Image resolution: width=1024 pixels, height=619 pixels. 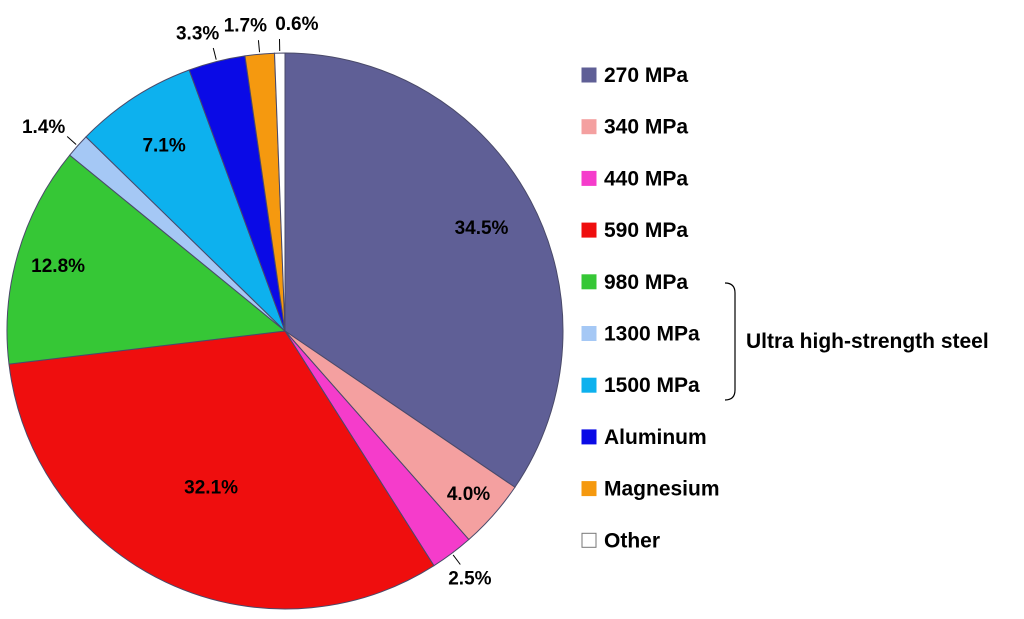 What do you see at coordinates (211, 488) in the screenshot?
I see `data-label-590-mpa: 32.1%` at bounding box center [211, 488].